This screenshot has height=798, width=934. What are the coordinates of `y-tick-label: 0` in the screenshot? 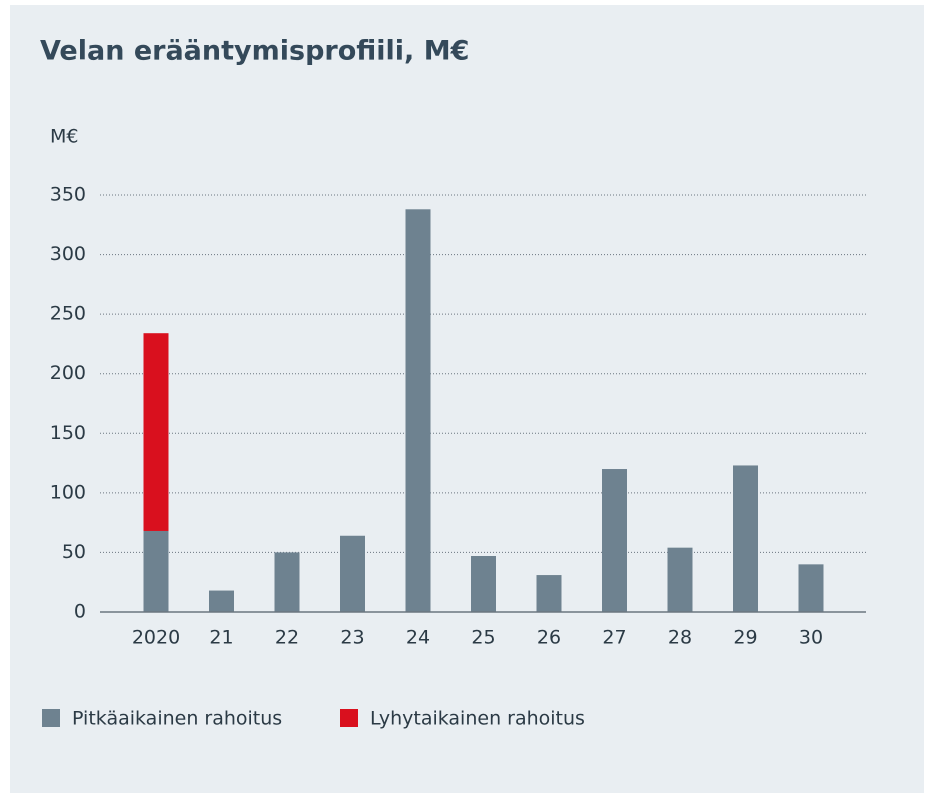 It's located at (80, 612).